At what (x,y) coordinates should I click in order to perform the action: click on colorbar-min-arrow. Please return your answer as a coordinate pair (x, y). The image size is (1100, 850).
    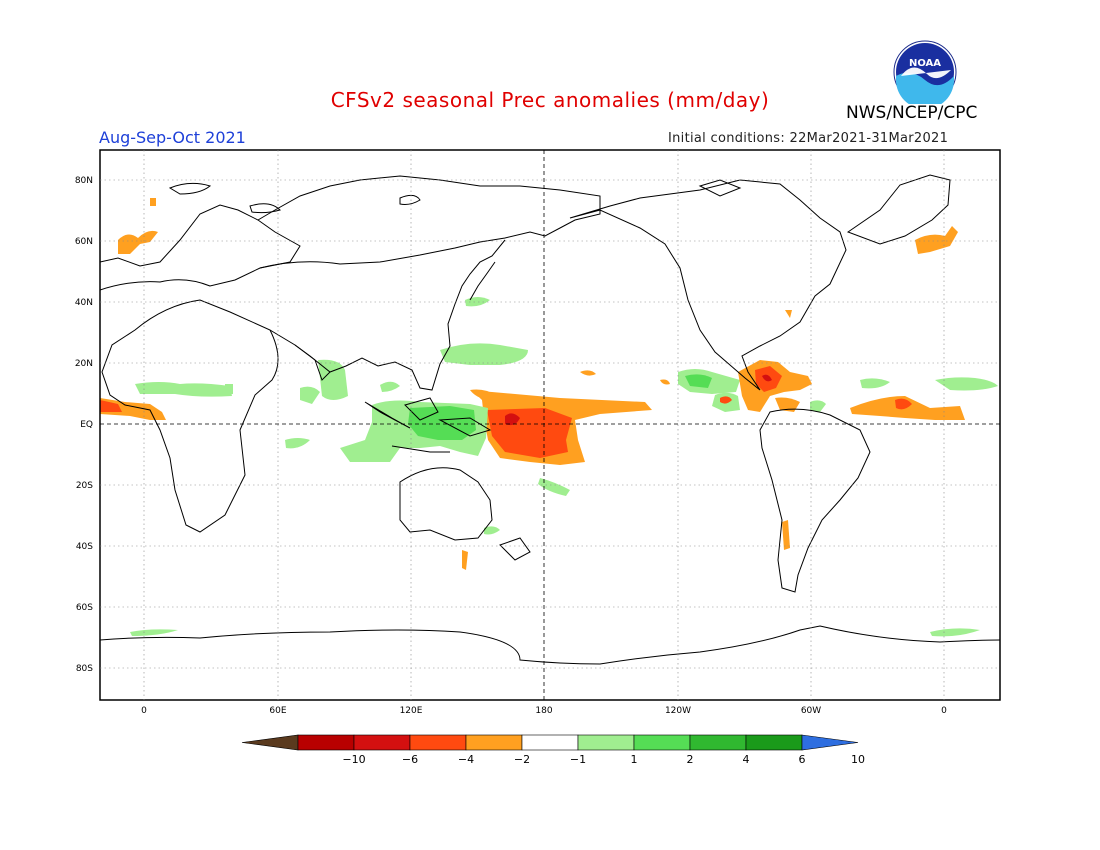
    Looking at the image, I should click on (270, 742).